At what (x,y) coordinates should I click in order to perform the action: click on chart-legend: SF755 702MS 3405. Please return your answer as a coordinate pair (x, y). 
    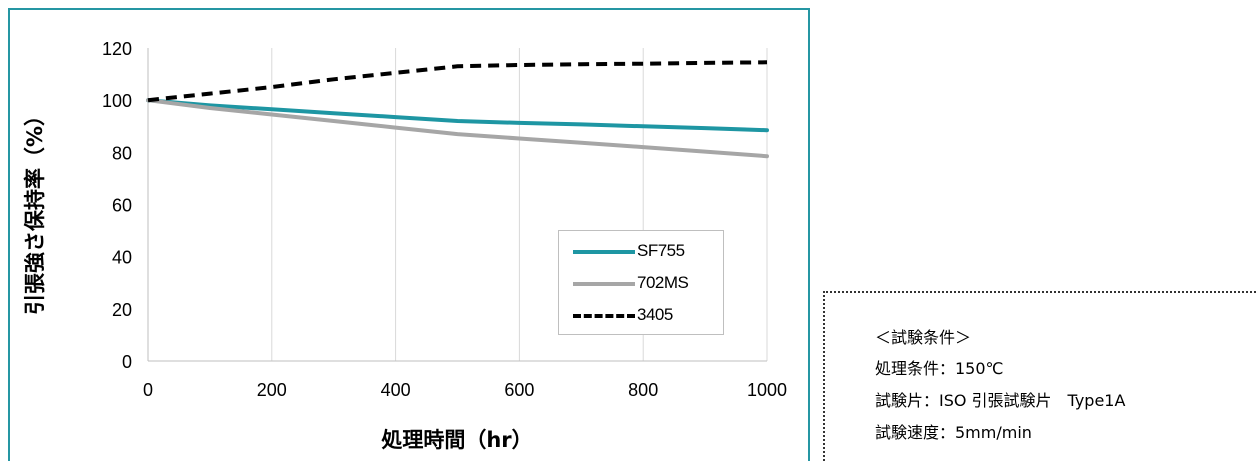
    Looking at the image, I should click on (641, 282).